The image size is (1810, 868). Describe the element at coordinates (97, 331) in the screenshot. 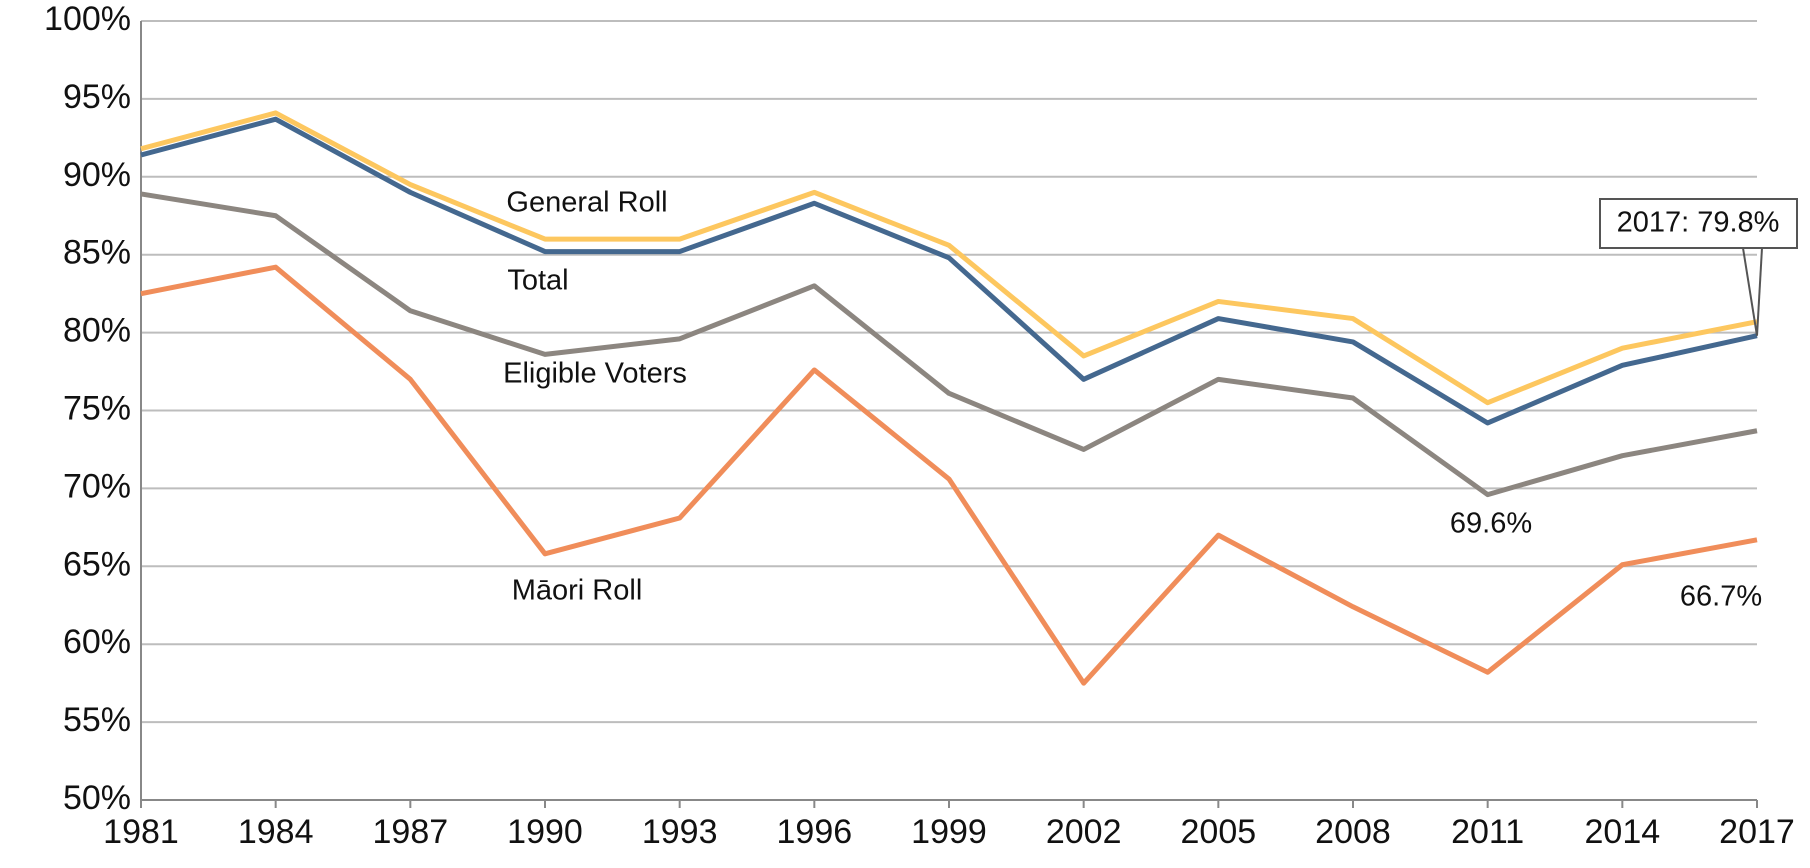

I see `y-tick-label: 80%` at that location.